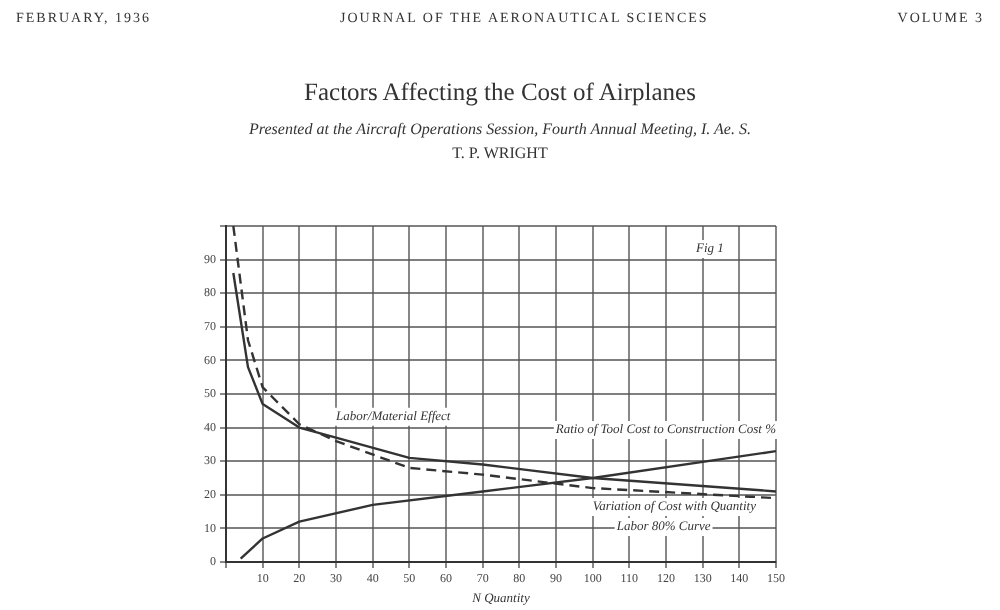 Image resolution: width=1000 pixels, height=610 pixels. I want to click on chart-subtitle: Presented at the Aircraft Operations Session, Fourth Annual Meeting, I. Ae. S., so click(500, 129).